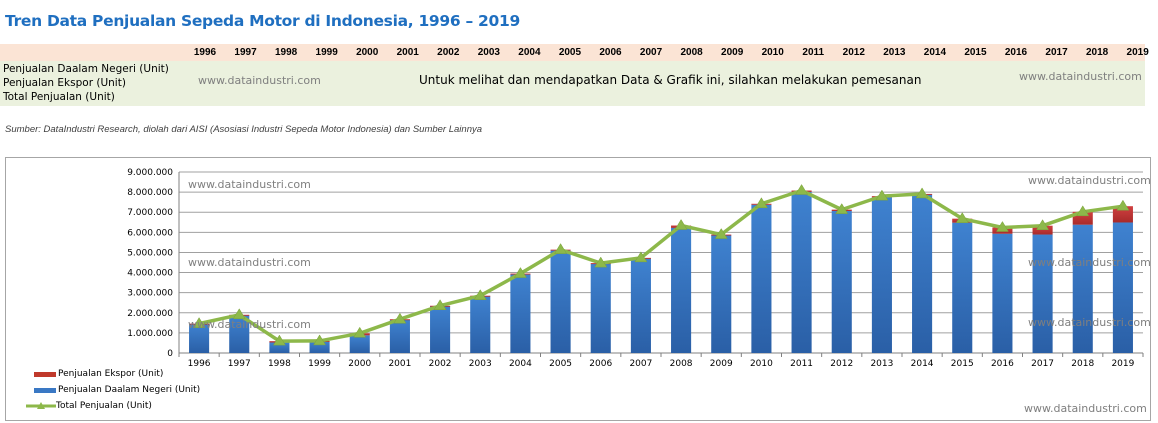 This screenshot has width=1158, height=423. What do you see at coordinates (448, 52) in the screenshot?
I see `table-year-header: 2002` at bounding box center [448, 52].